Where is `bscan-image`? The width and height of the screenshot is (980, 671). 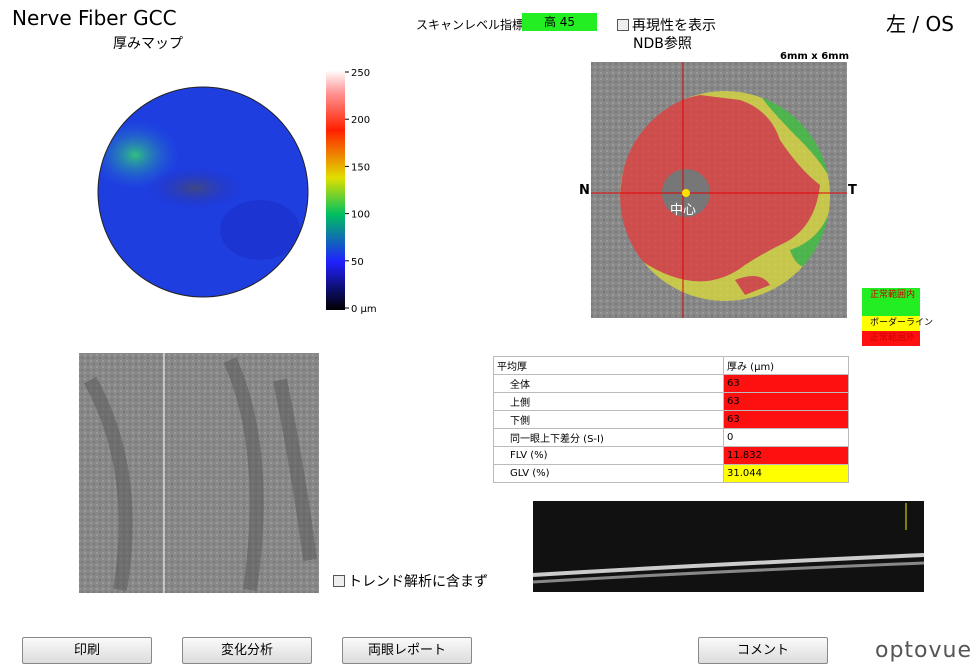
bscan-image is located at coordinates (728, 546).